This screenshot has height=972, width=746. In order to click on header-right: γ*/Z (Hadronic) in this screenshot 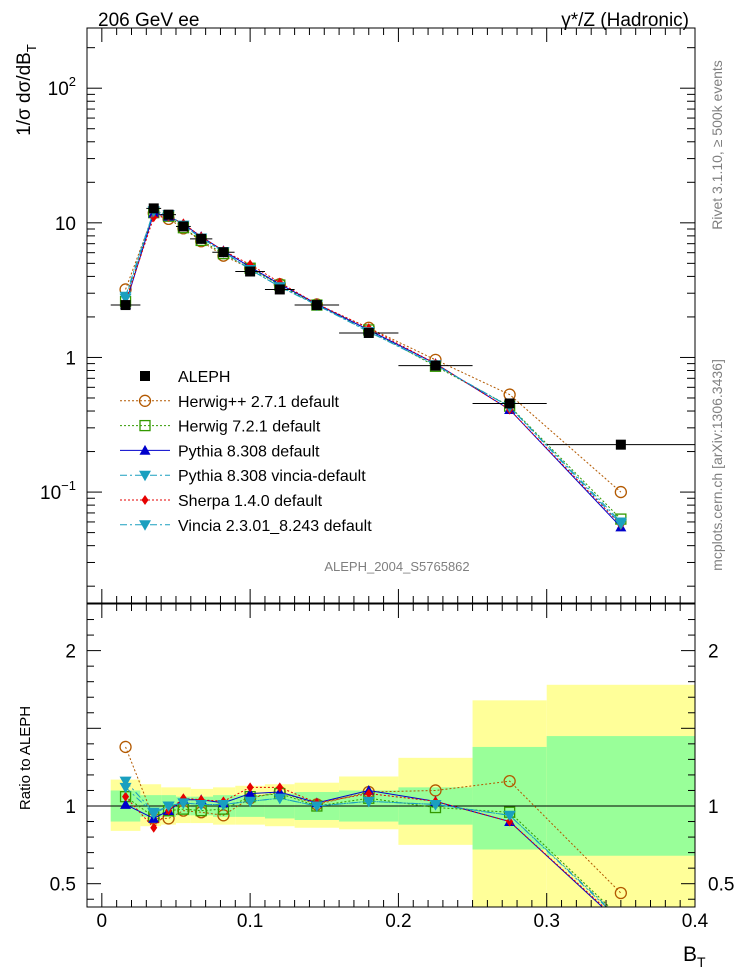, I will do `click(625, 20)`.